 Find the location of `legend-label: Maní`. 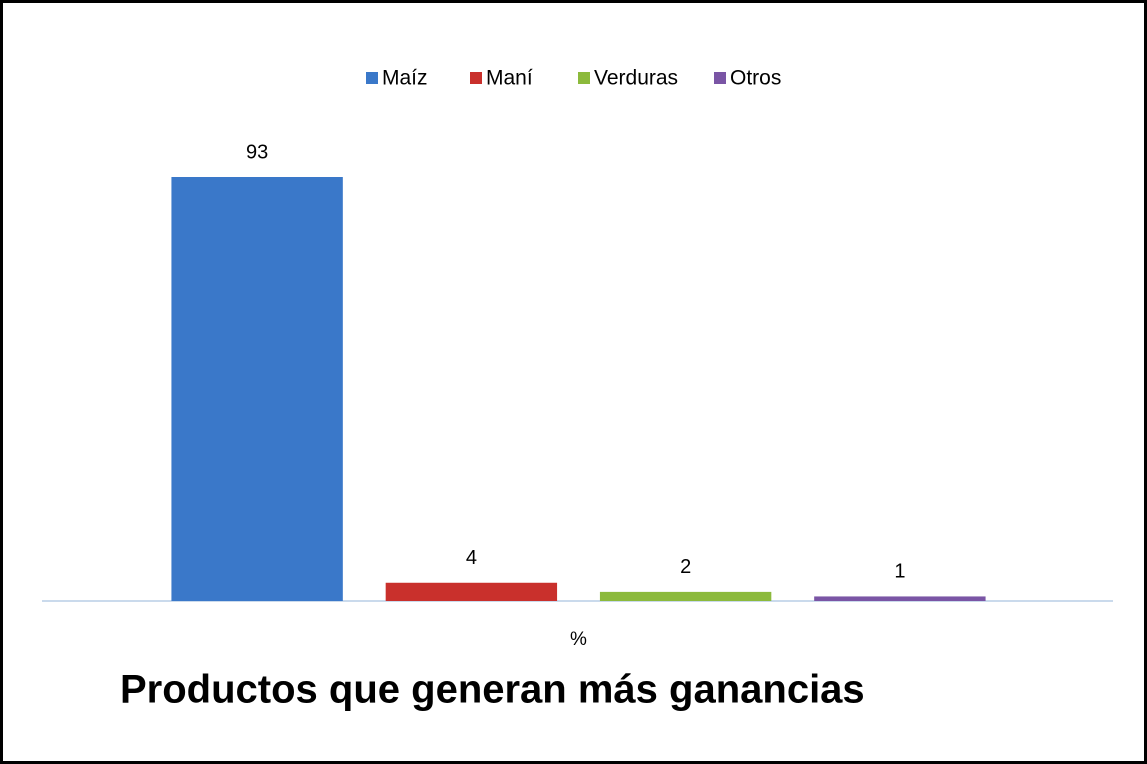

legend-label: Maní is located at coordinates (509, 78).